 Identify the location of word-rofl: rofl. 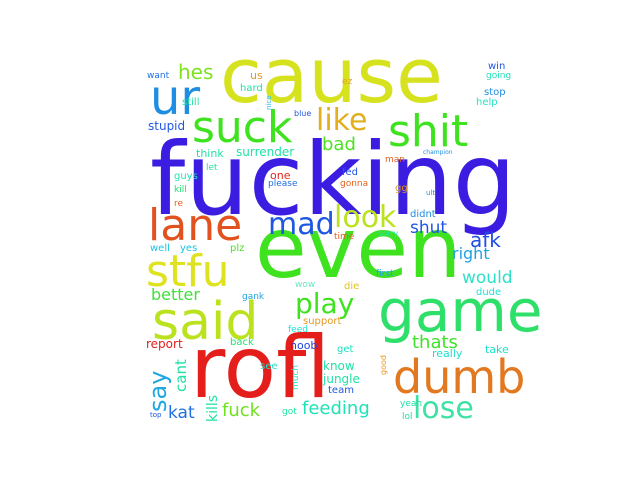
(260, 368).